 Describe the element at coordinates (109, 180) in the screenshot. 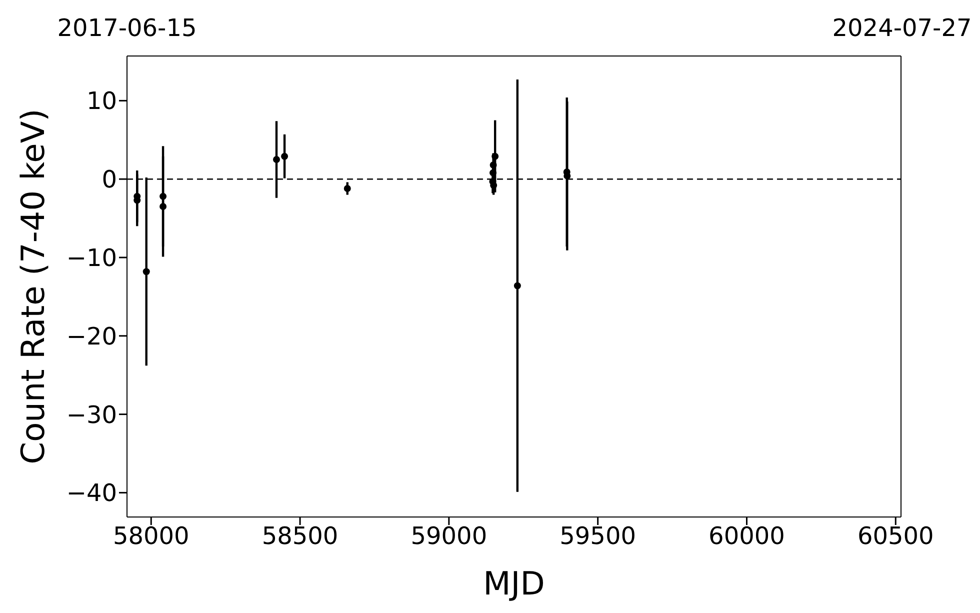

I see `y-tick-label: 0` at that location.